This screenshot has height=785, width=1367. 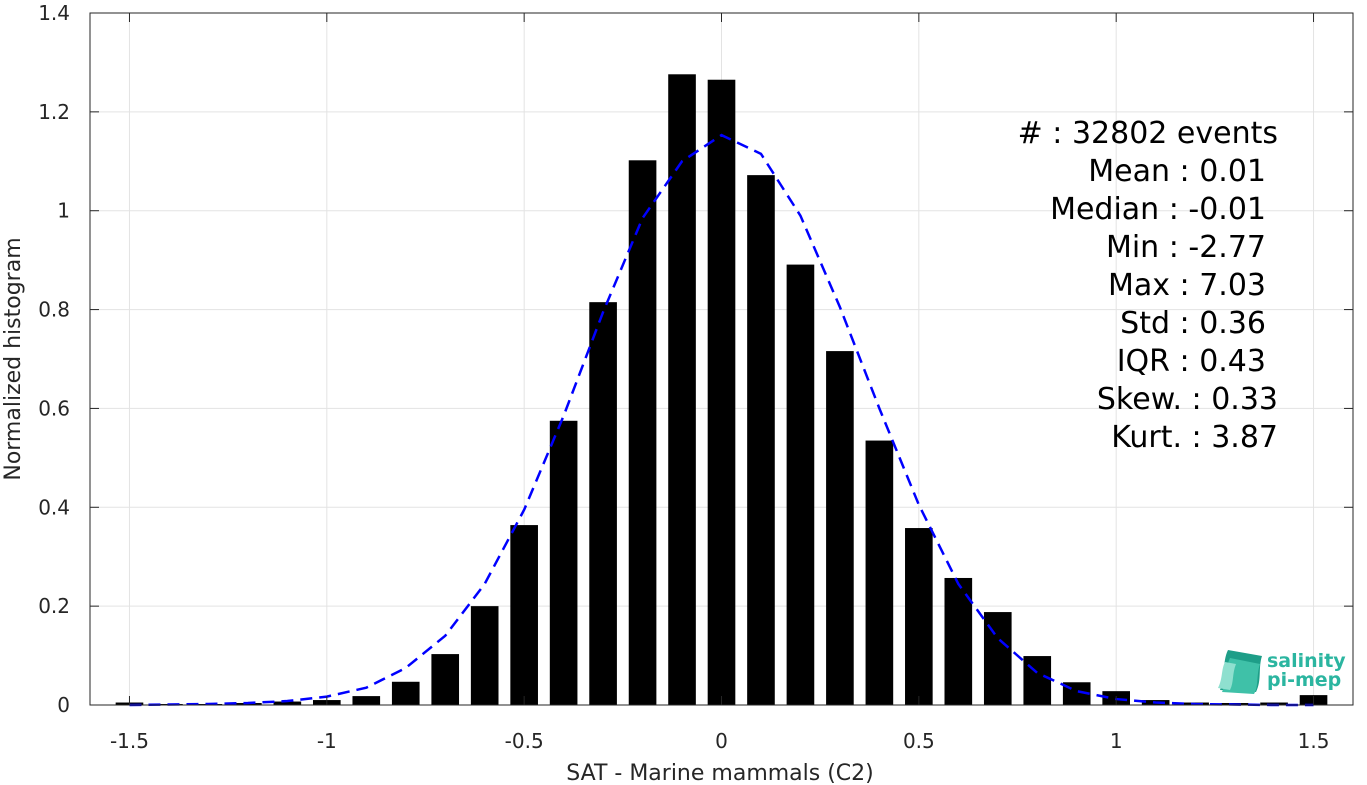 I want to click on wave-logo-icon, so click(x=1240, y=672).